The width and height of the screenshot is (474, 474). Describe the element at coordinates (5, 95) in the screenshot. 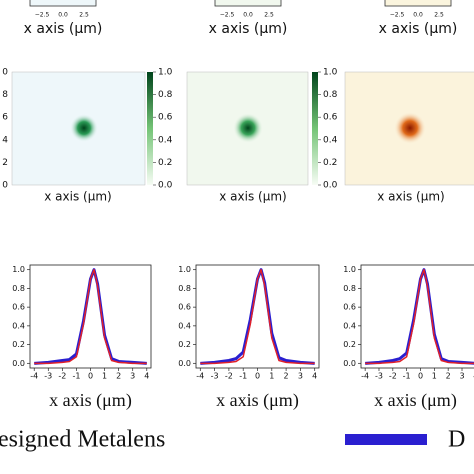

I see `y-tick-label: 8` at that location.